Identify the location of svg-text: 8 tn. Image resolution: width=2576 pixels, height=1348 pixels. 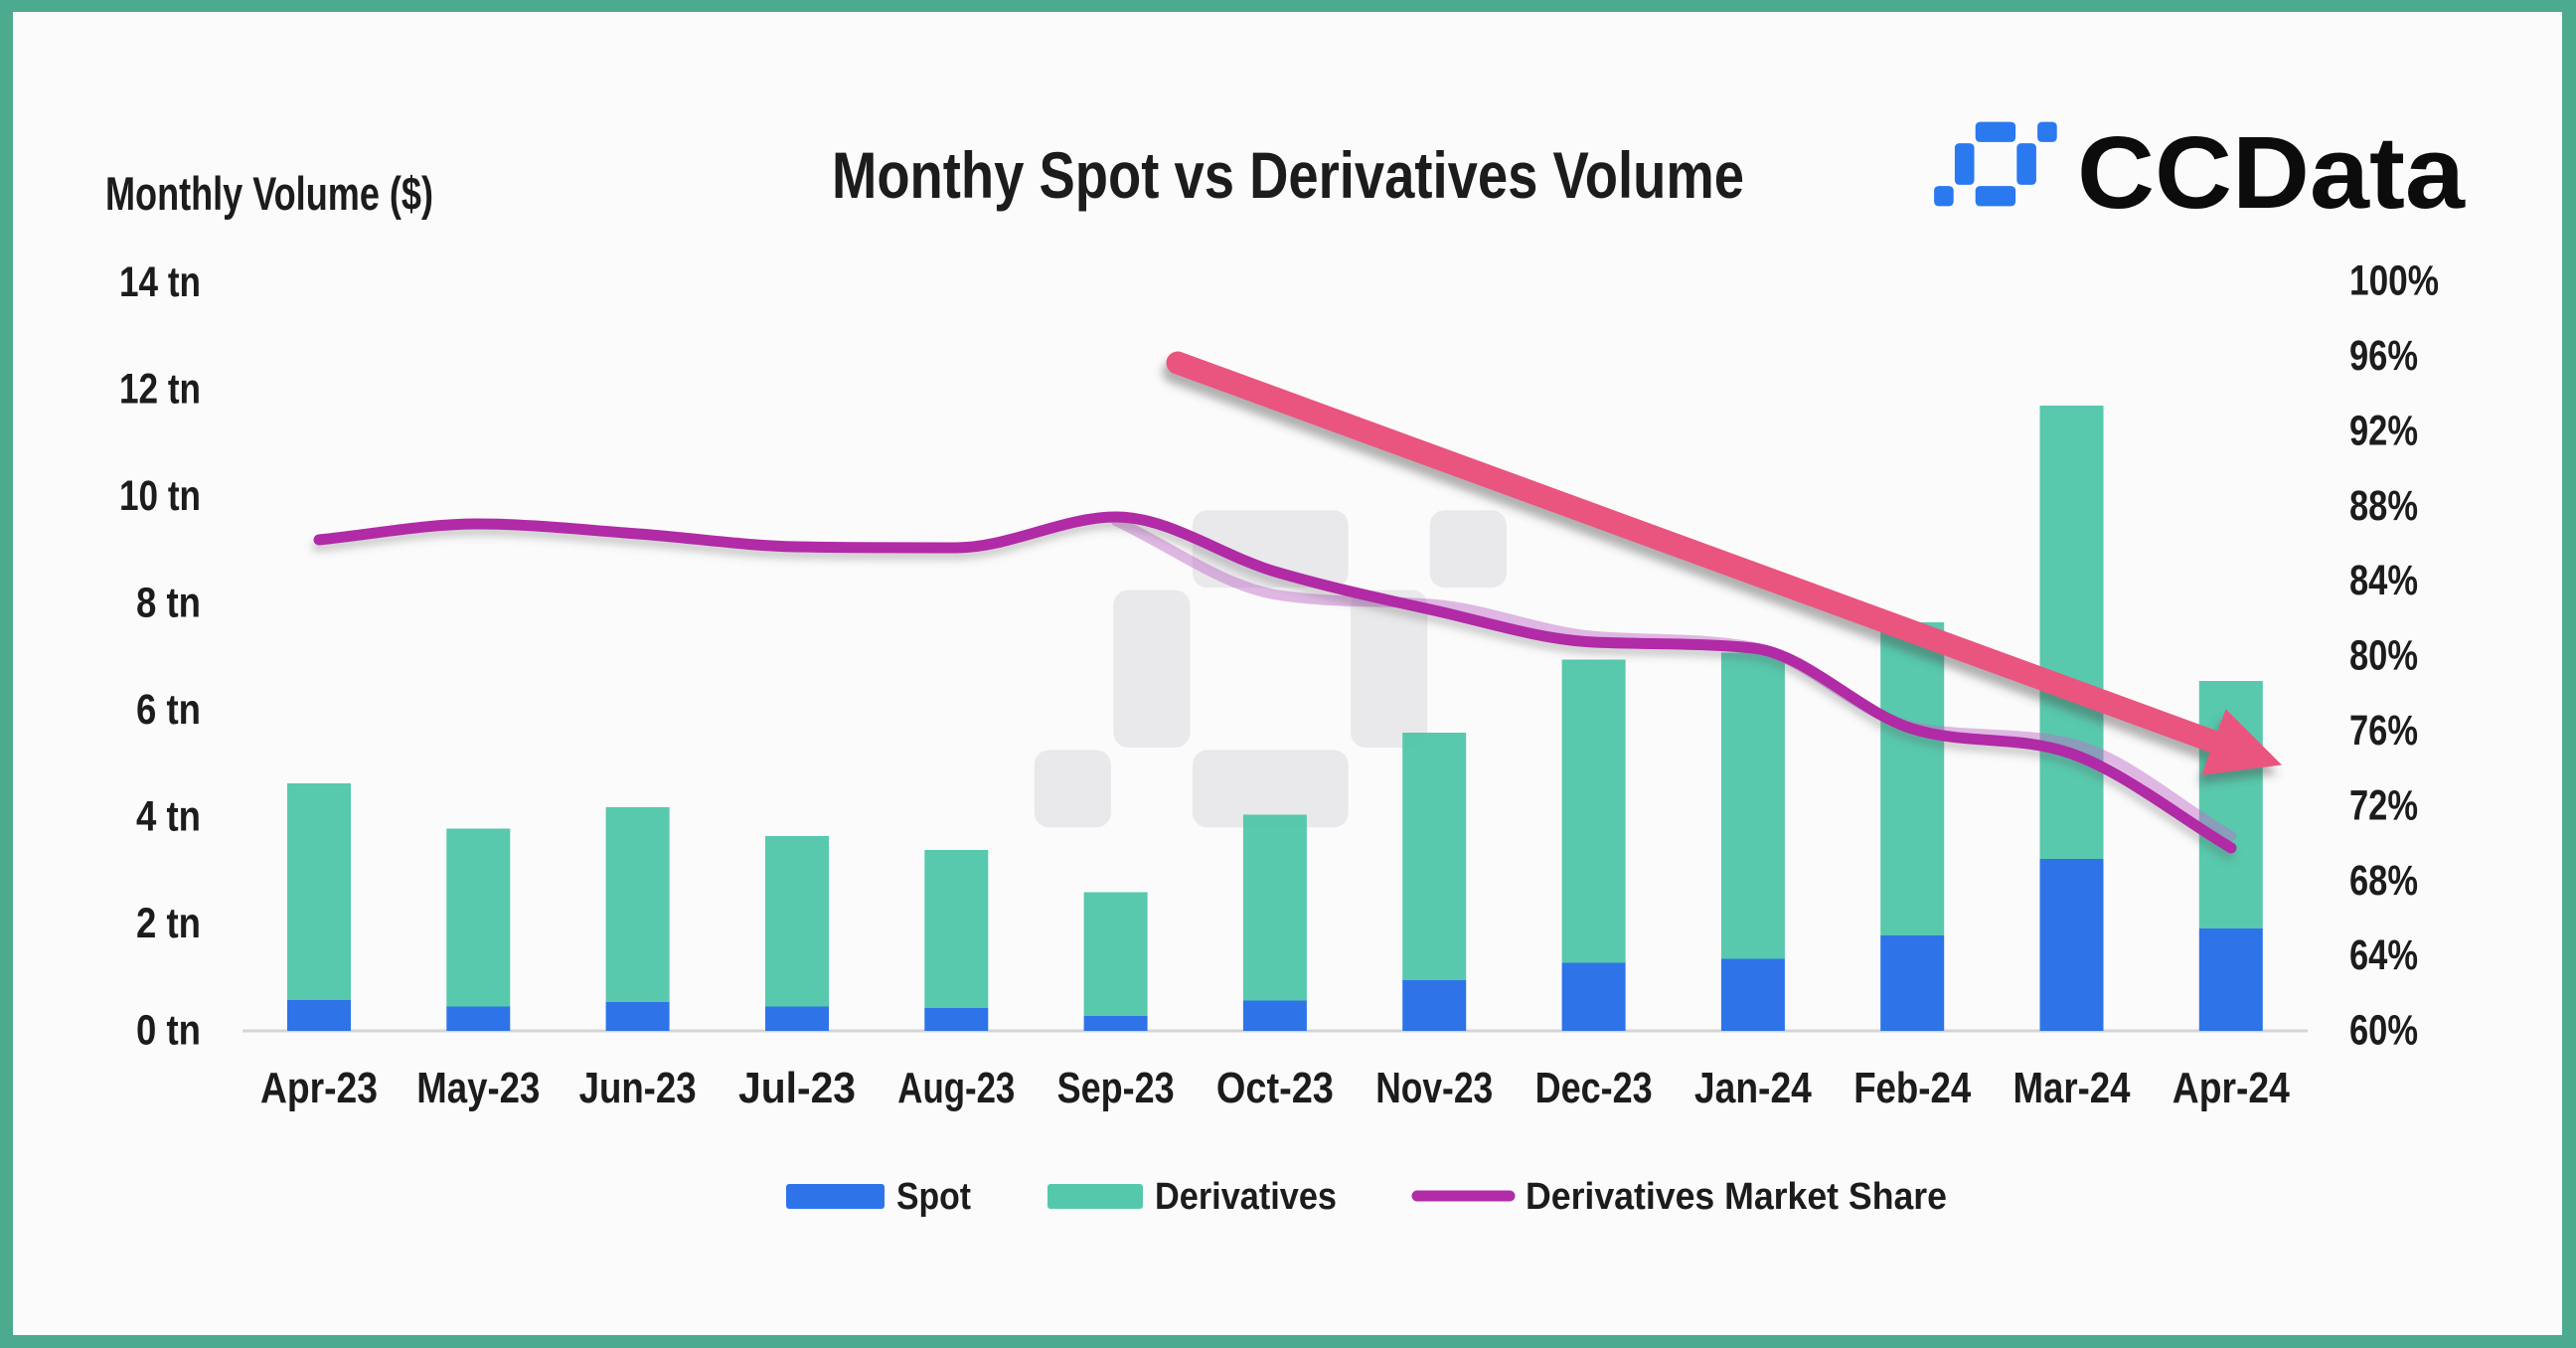
(168, 603).